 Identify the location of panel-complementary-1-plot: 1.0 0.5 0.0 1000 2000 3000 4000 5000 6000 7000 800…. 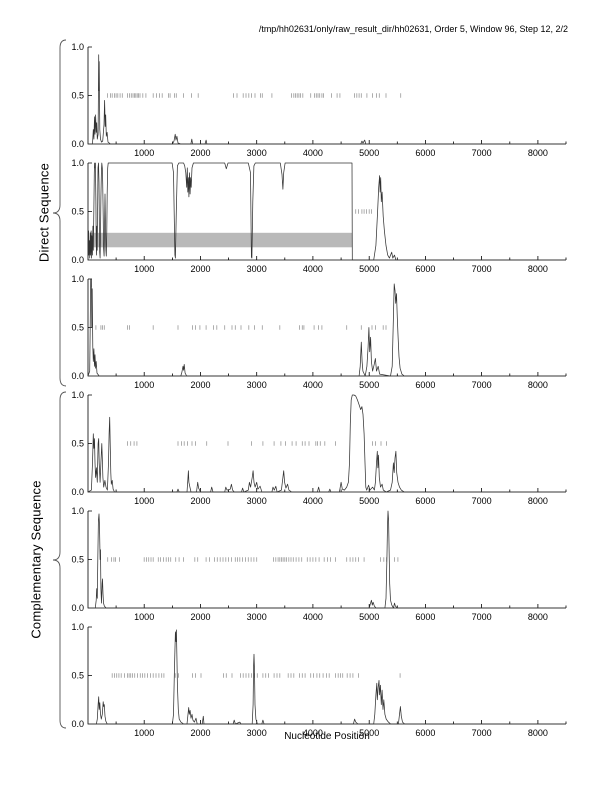
(319, 448).